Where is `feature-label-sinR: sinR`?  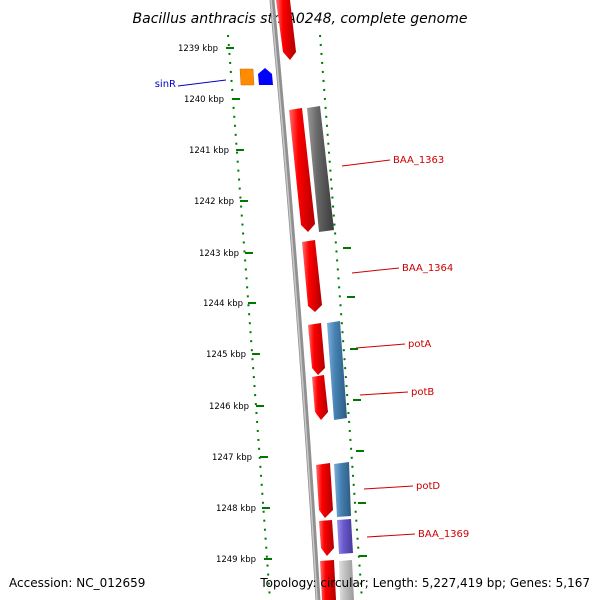 feature-label-sinR: sinR is located at coordinates (165, 84).